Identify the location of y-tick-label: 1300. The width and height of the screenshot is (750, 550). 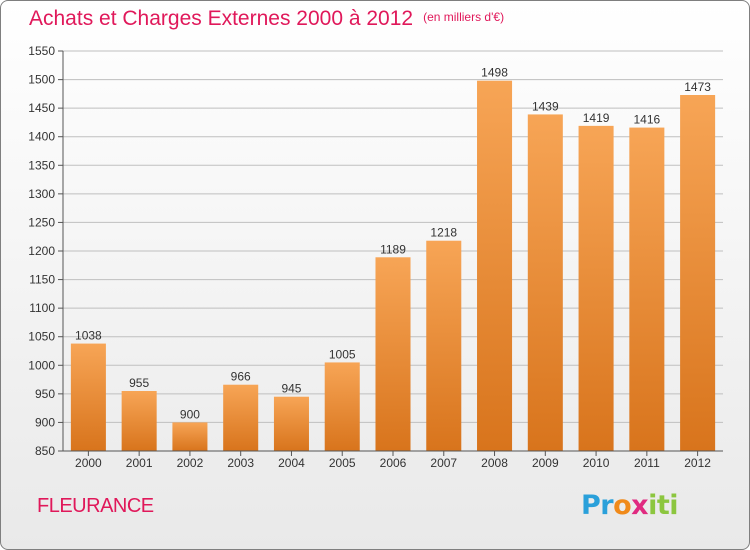
(41, 194).